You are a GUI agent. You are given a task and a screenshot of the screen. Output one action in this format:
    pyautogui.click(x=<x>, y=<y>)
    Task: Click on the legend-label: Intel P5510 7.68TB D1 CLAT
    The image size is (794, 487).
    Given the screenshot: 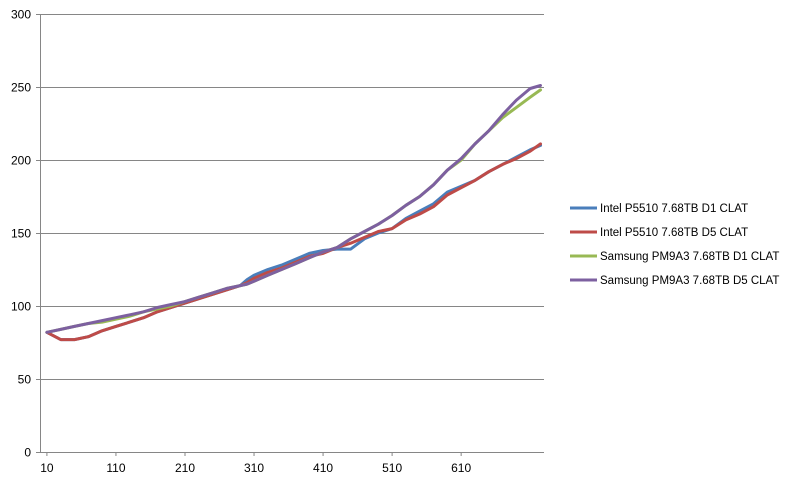 What is the action you would take?
    pyautogui.click(x=674, y=209)
    